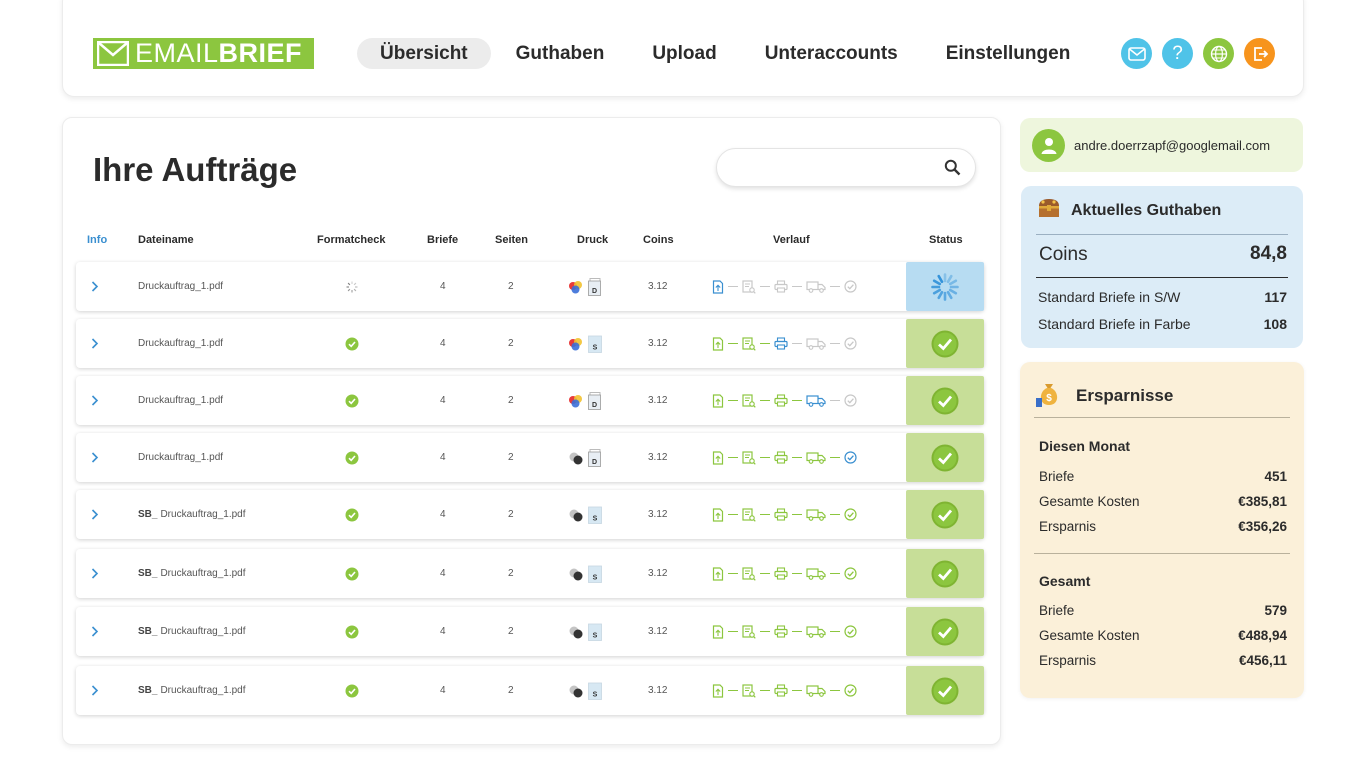  I want to click on coins-value: 84,8, so click(1268, 253).